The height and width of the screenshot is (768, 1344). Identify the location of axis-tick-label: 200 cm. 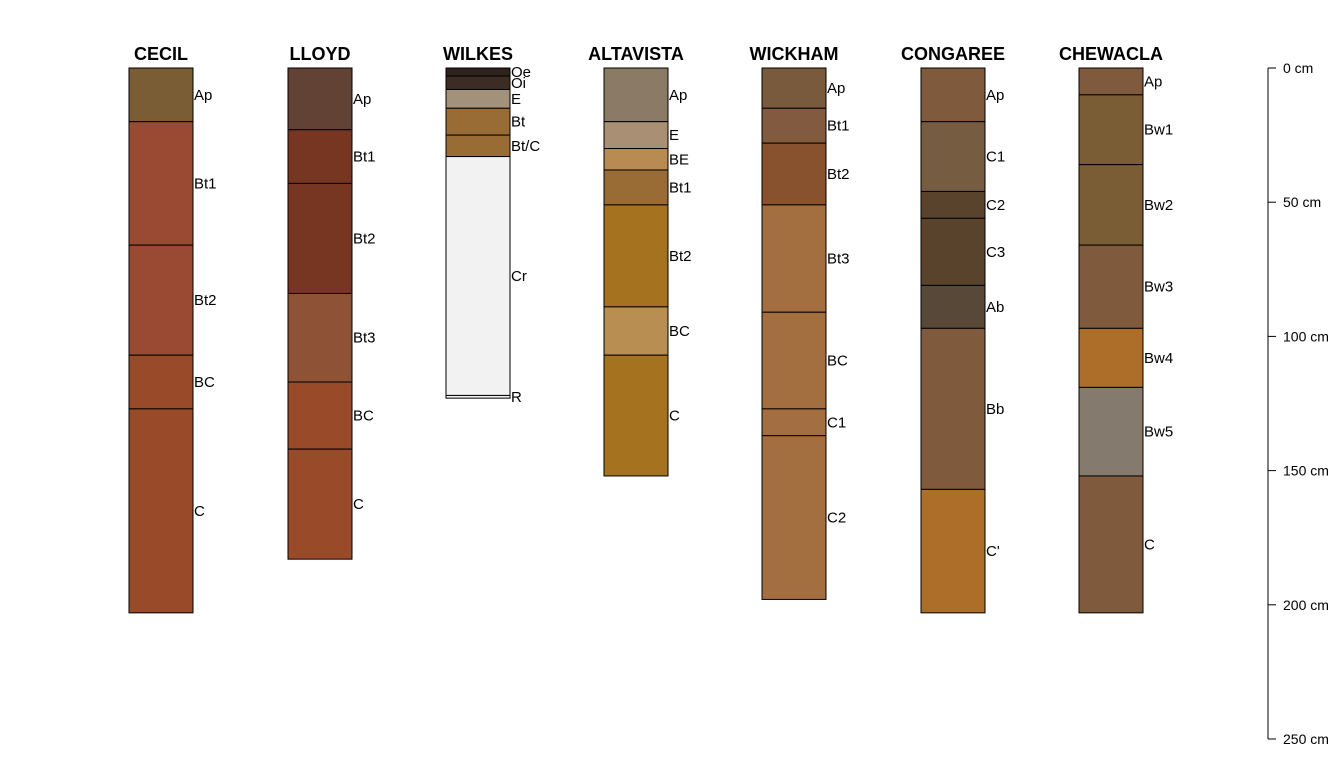
(1306, 605).